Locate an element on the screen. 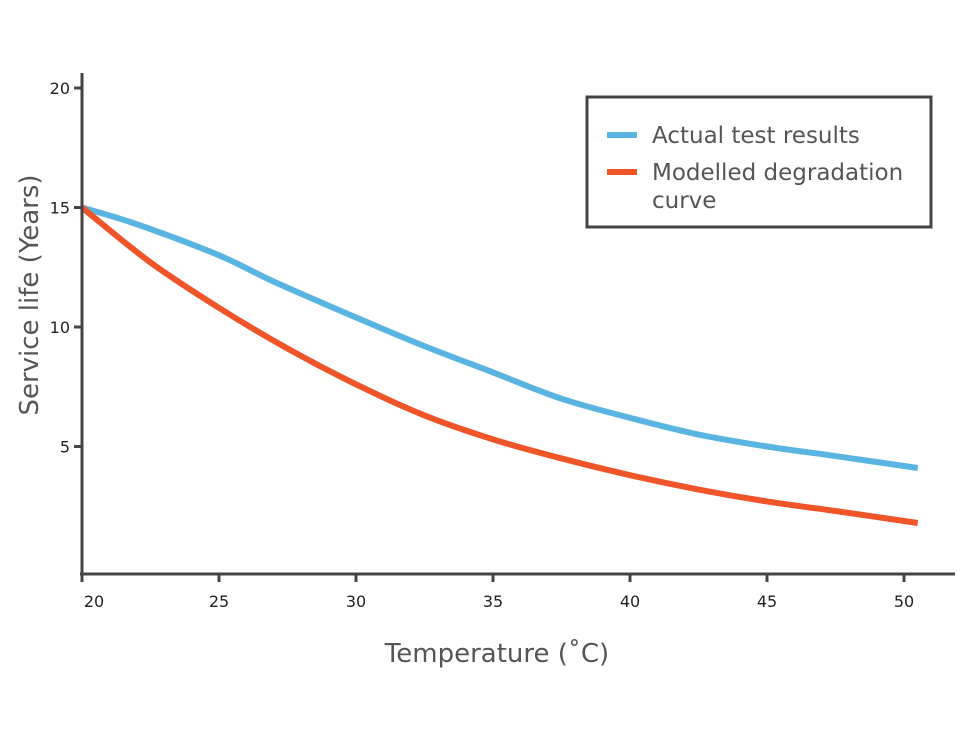 The image size is (965, 742). legend-label-modelled-line2: curve is located at coordinates (684, 201).